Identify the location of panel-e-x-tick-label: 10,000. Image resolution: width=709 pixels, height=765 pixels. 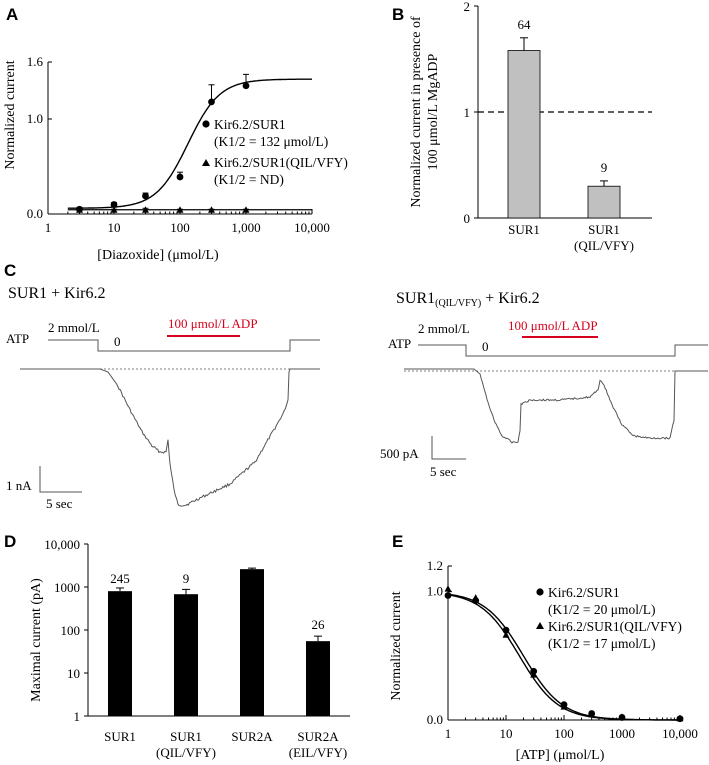
(680, 733).